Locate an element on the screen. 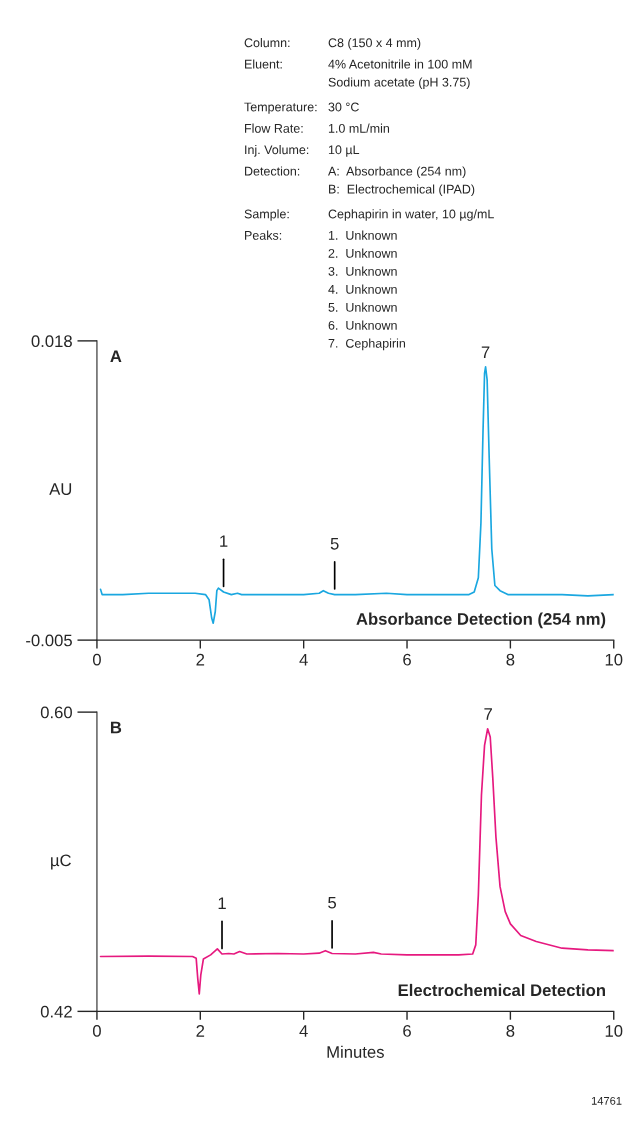 This screenshot has width=642, height=1125. text: 30 °C is located at coordinates (343, 107).